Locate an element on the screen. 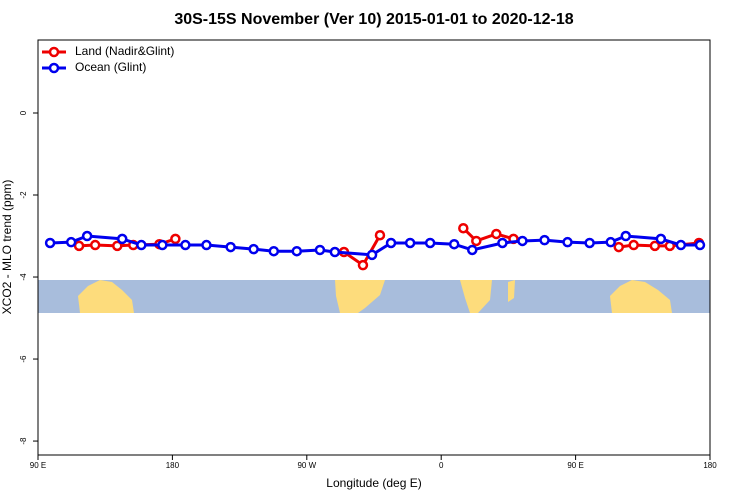  x-tick-label: 90 W is located at coordinates (306, 465).